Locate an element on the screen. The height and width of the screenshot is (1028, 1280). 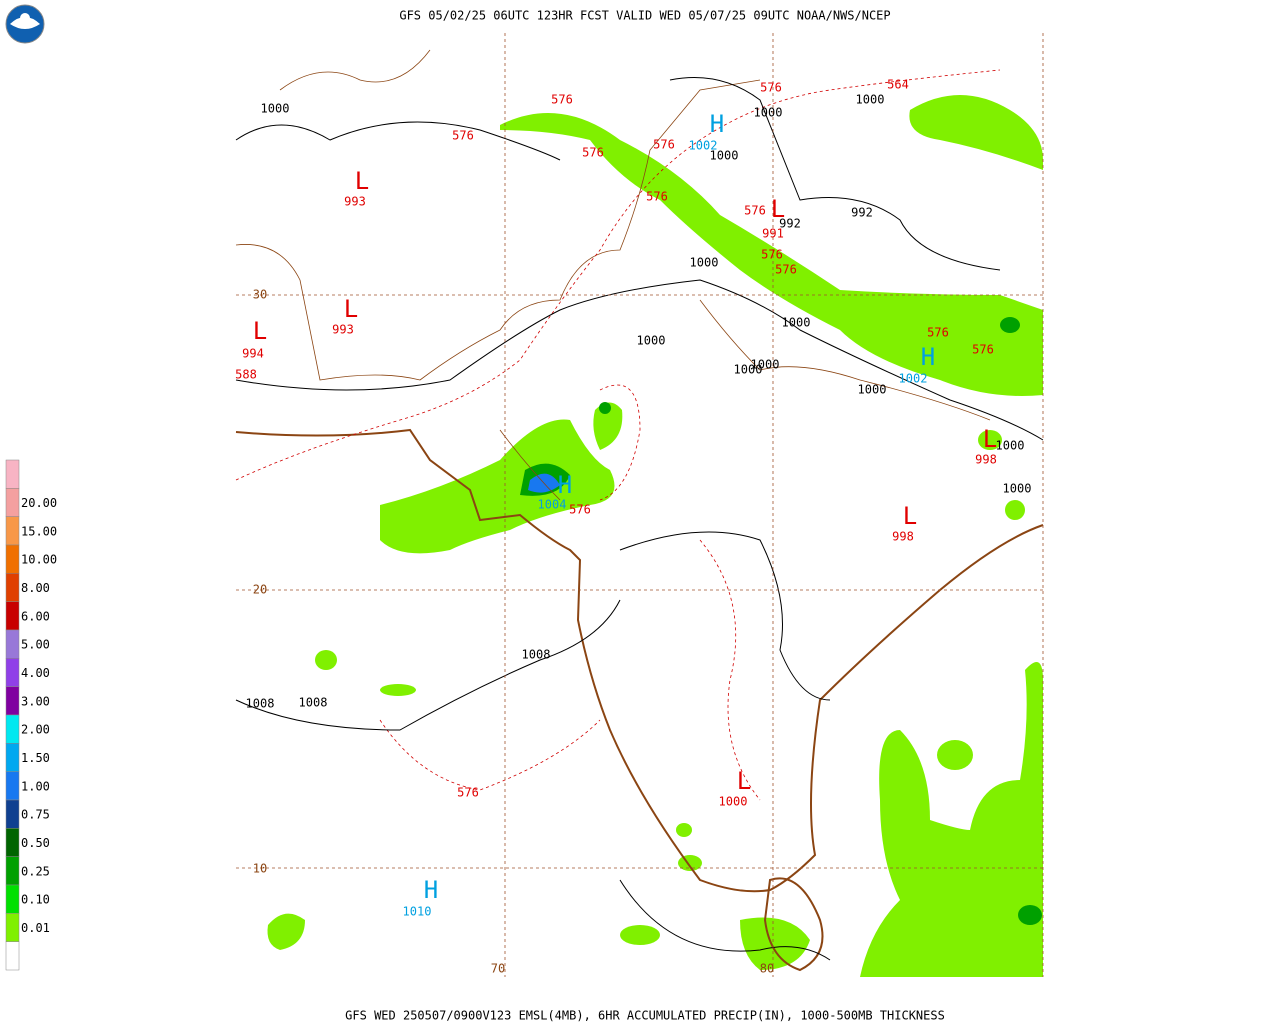
contour-label: 20 is located at coordinates (260, 590).